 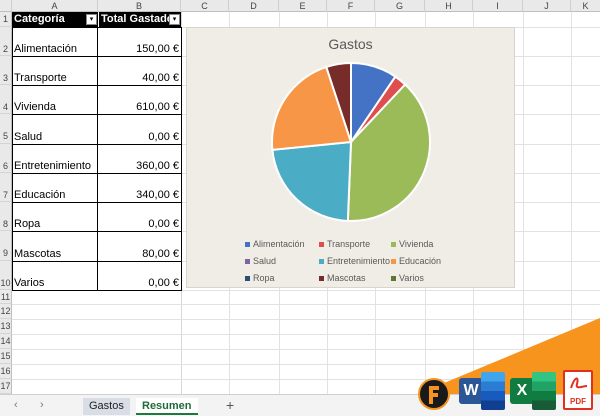 I want to click on select-all-corner, so click(x=6, y=6).